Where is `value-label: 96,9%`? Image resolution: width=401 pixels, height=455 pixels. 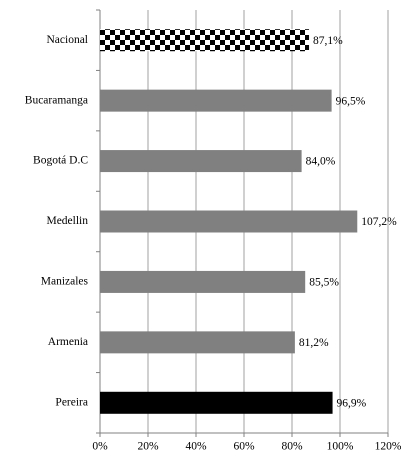 value-label: 96,9% is located at coordinates (352, 403).